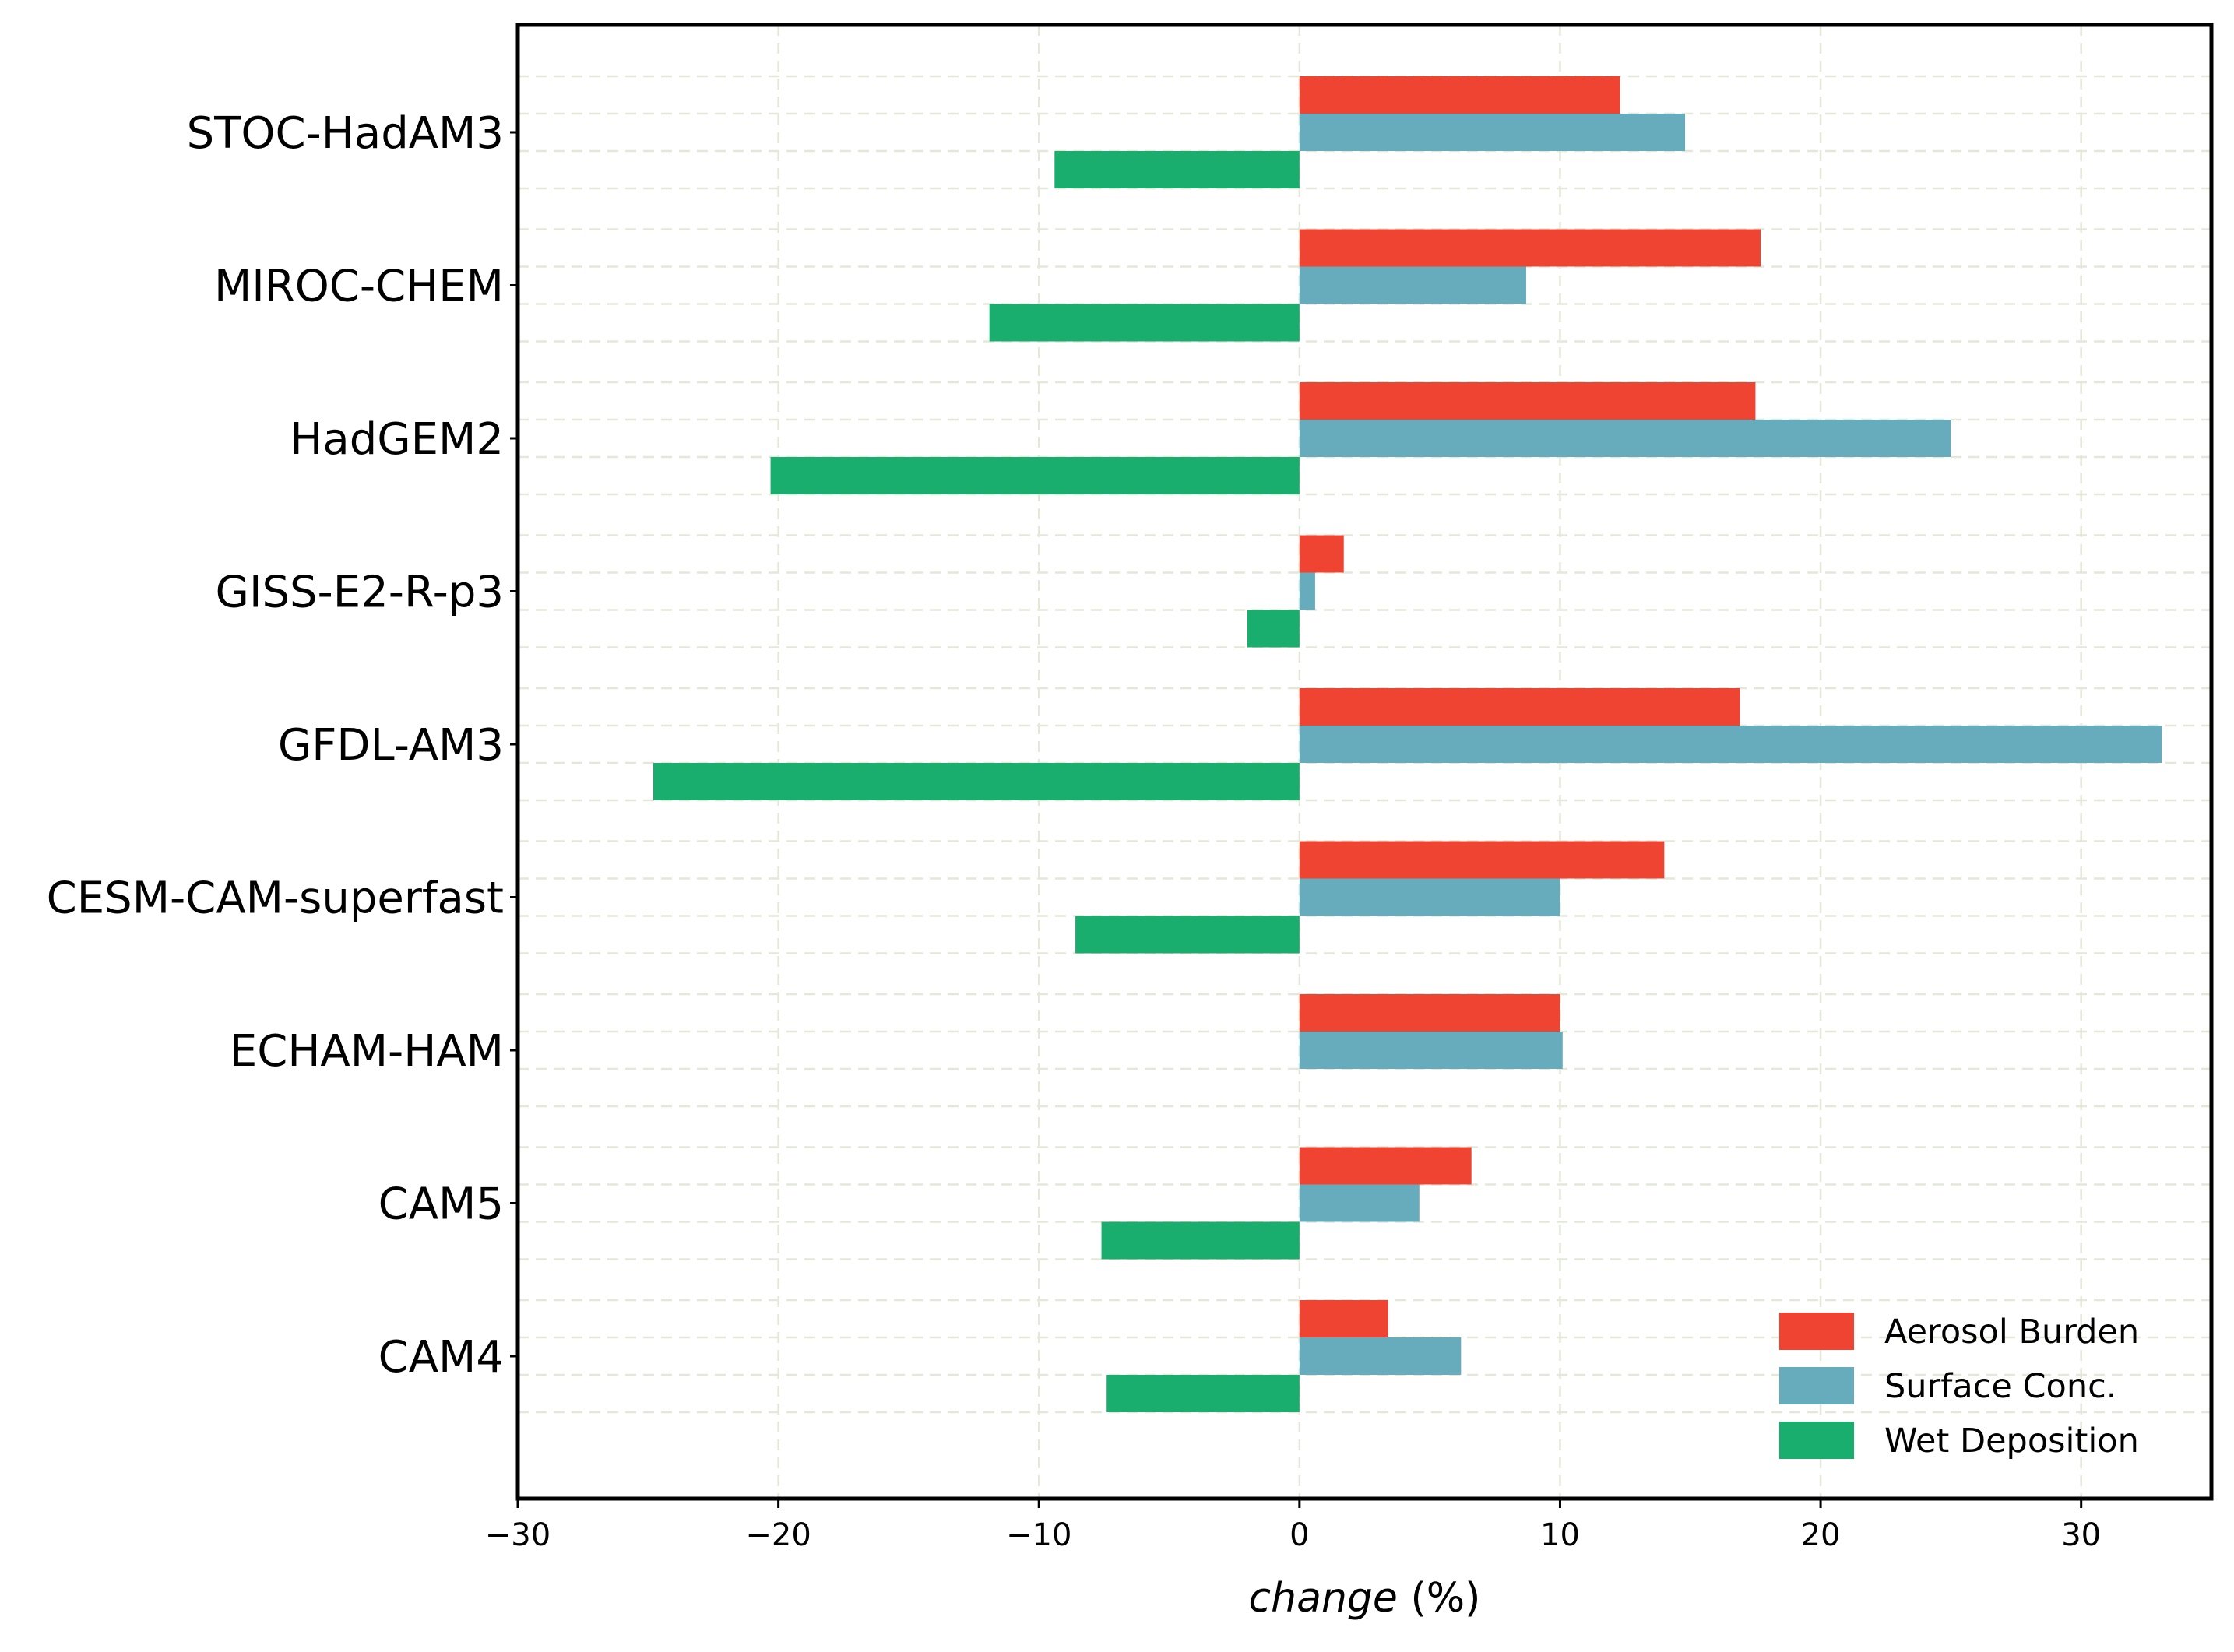 This screenshot has width=2234, height=1652. Describe the element at coordinates (360, 593) in the screenshot. I see `category-label: GISS-E2-R-p3` at that location.